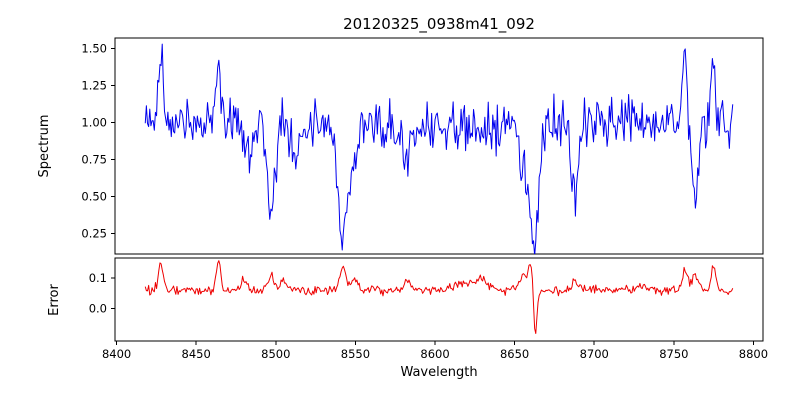  What do you see at coordinates (439, 297) in the screenshot?
I see `error-line` at bounding box center [439, 297].